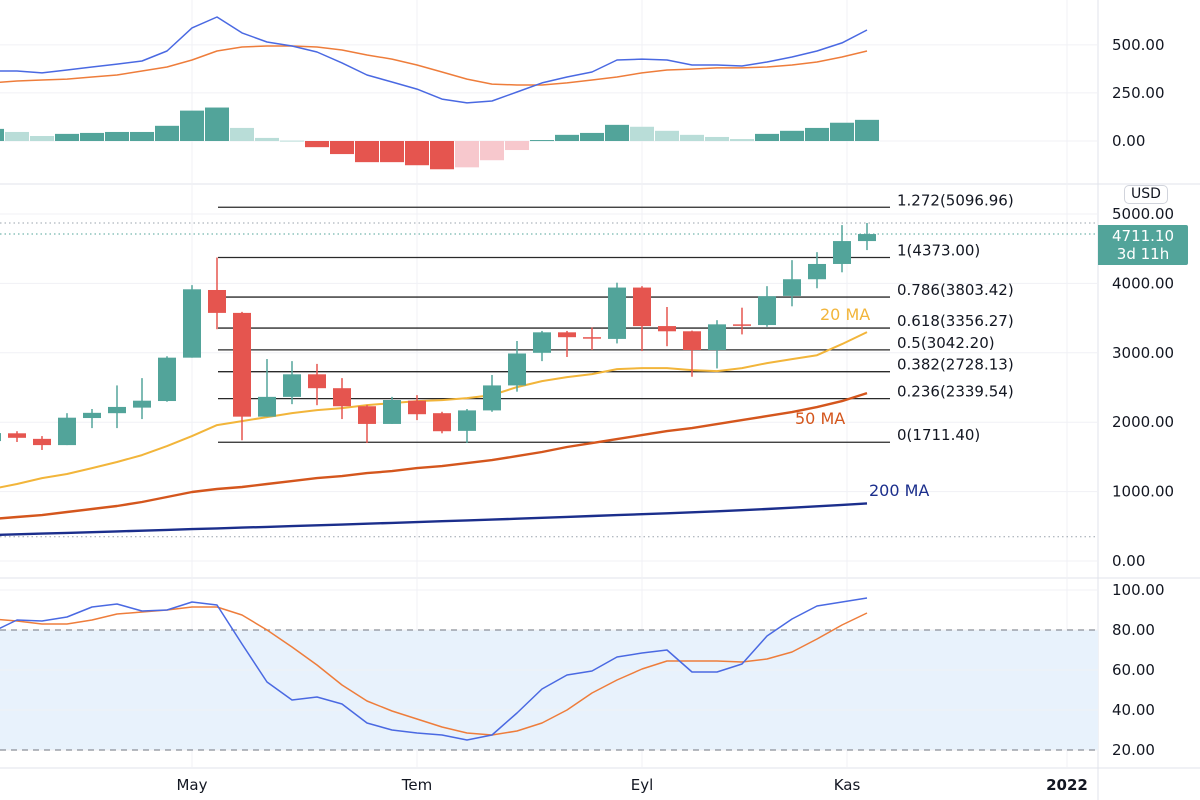  What do you see at coordinates (847, 785) in the screenshot?
I see `time-axis-label: Kas` at bounding box center [847, 785].